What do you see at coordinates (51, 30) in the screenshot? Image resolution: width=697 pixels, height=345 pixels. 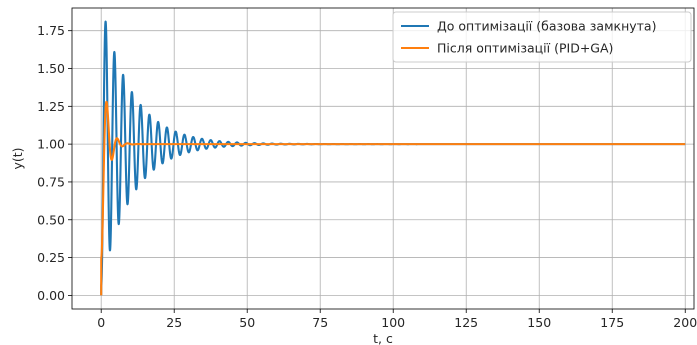 I see `y-tick-label: 1.75` at bounding box center [51, 30].